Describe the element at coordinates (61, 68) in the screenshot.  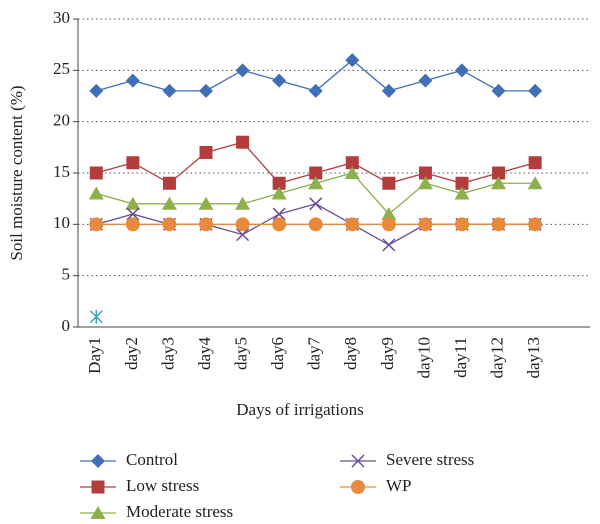
I see `y-tick-label: 25` at that location.